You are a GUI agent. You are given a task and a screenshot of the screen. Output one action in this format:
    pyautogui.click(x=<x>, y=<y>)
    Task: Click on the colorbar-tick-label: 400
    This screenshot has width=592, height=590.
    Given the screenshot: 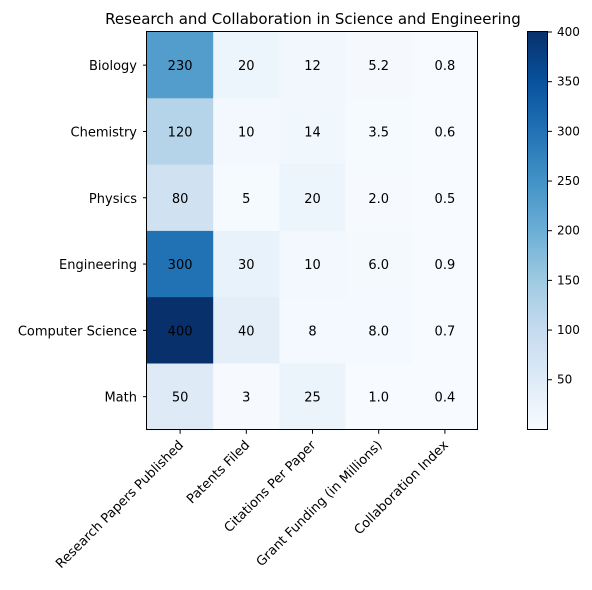 What is the action you would take?
    pyautogui.click(x=568, y=32)
    